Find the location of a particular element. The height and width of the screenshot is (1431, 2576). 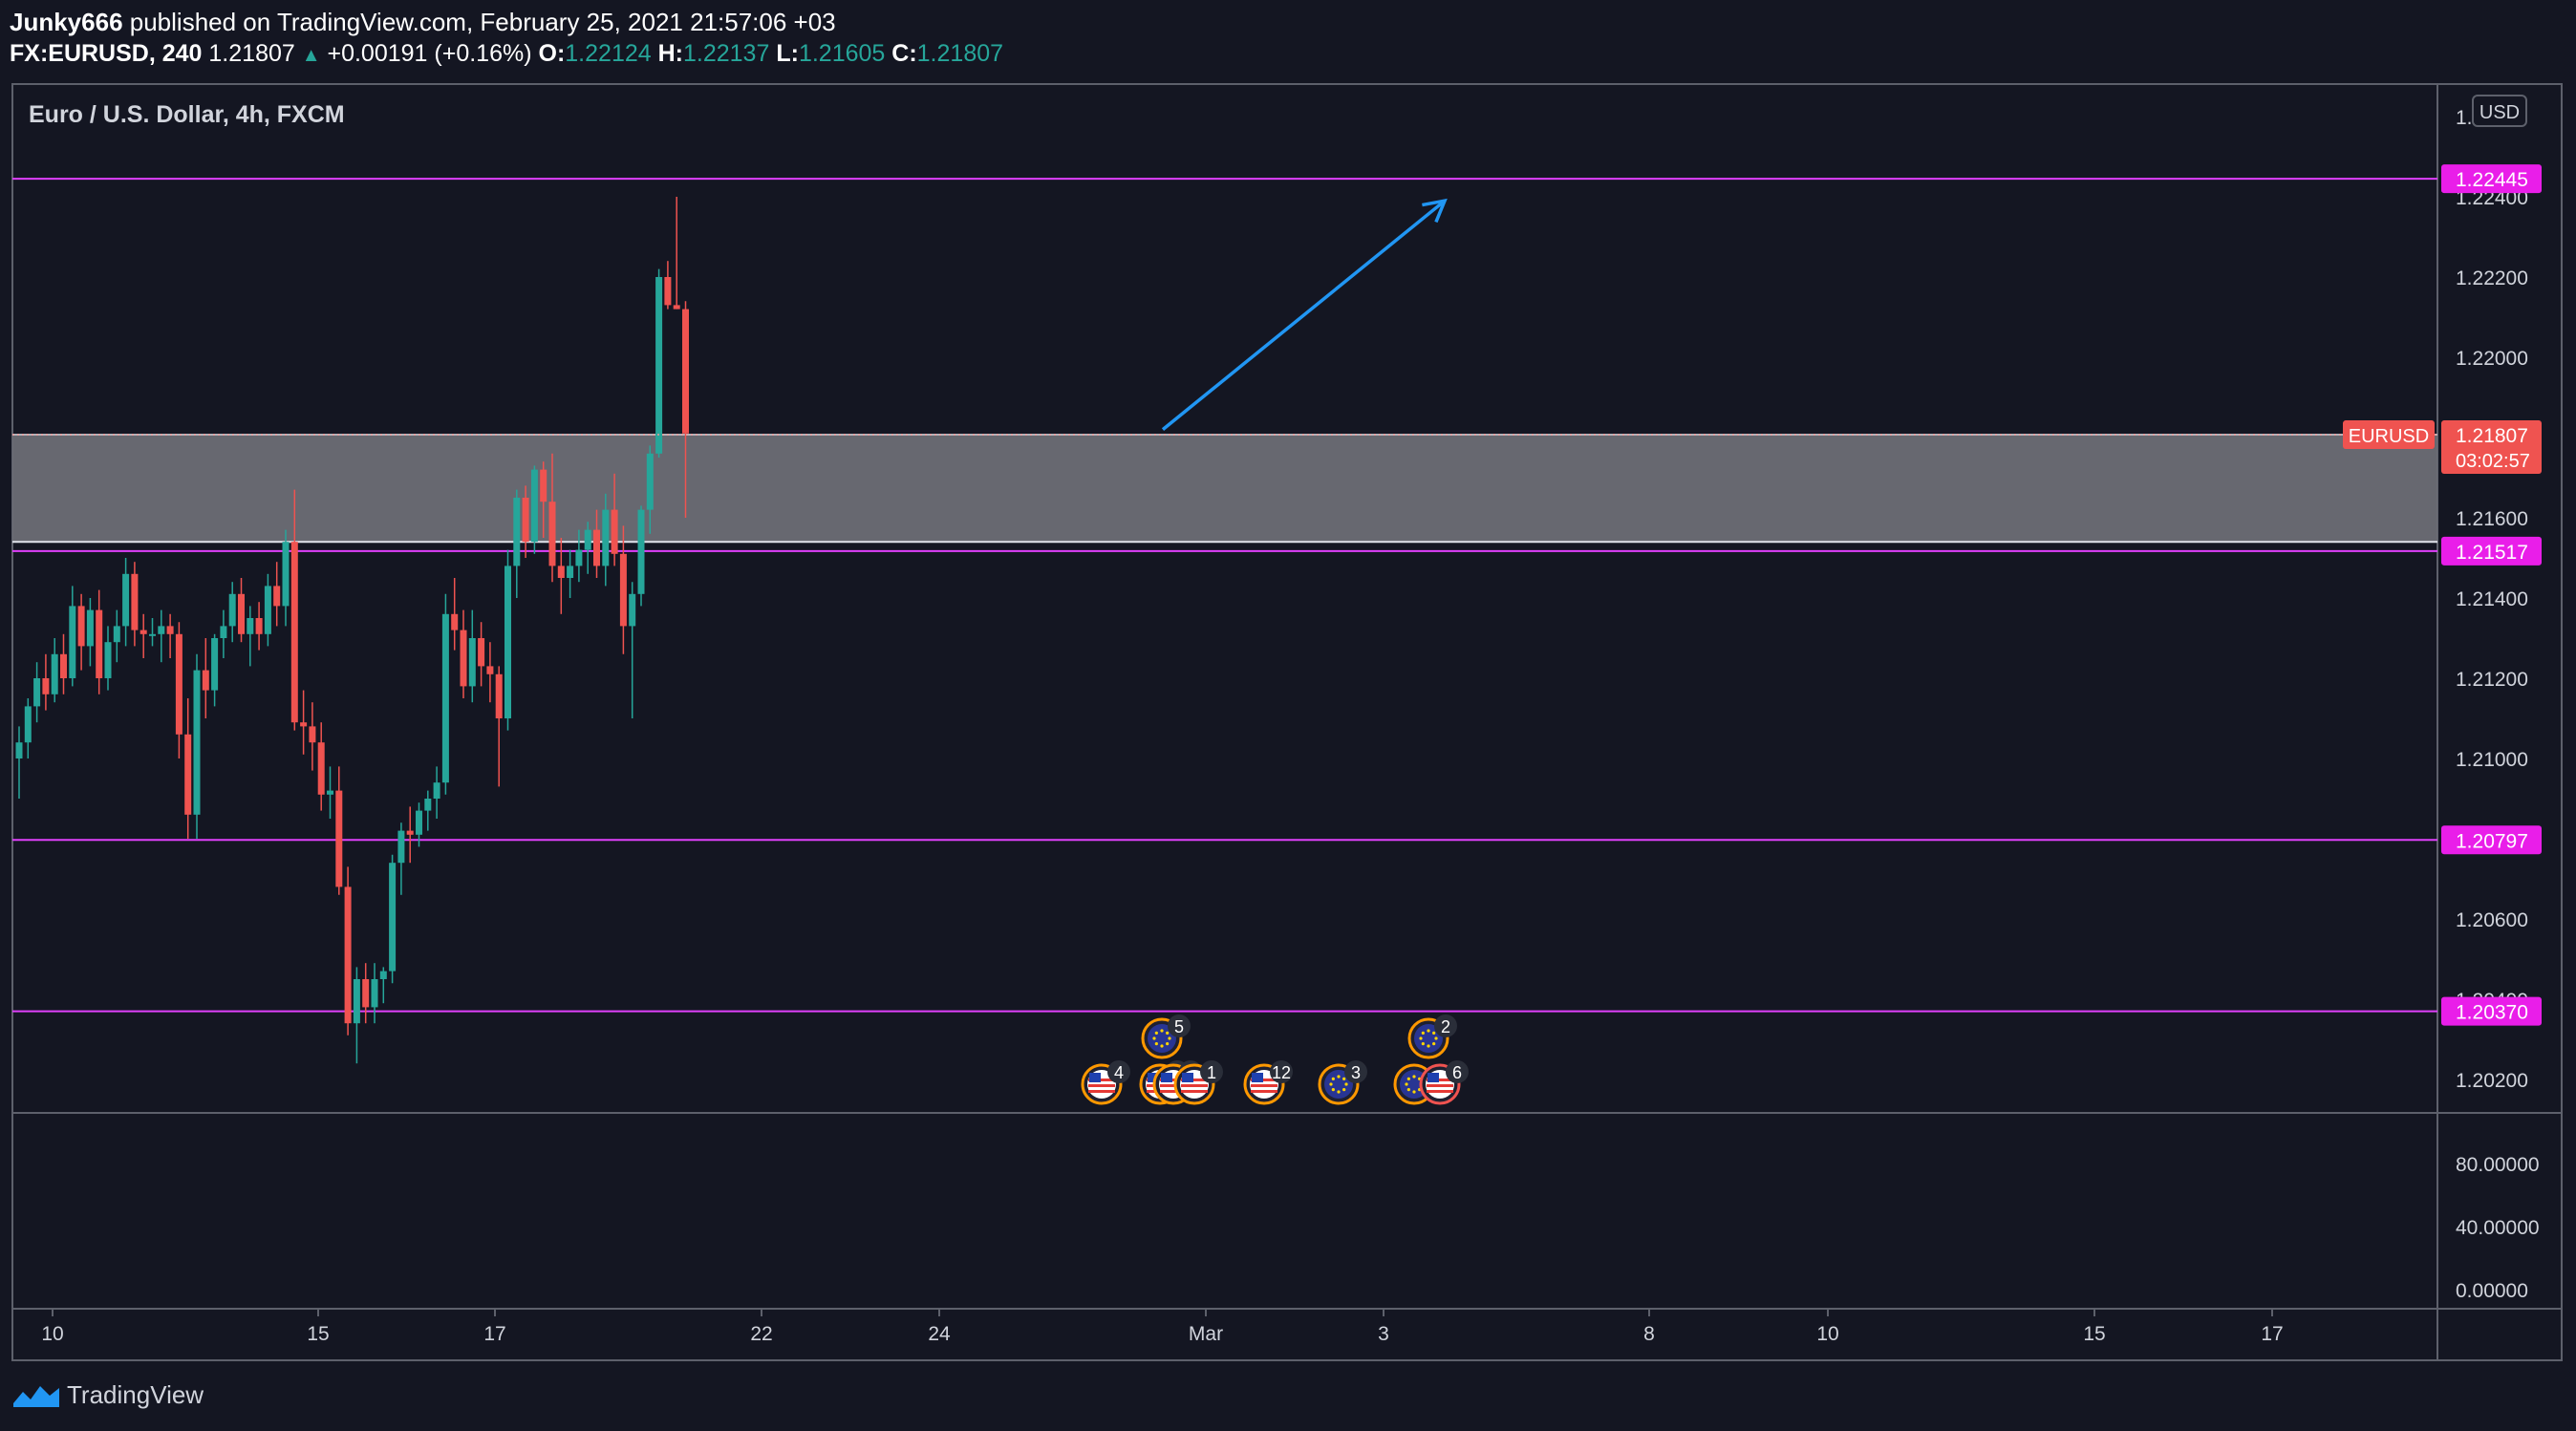

eu-event-icon: 2 is located at coordinates (1432, 1037).